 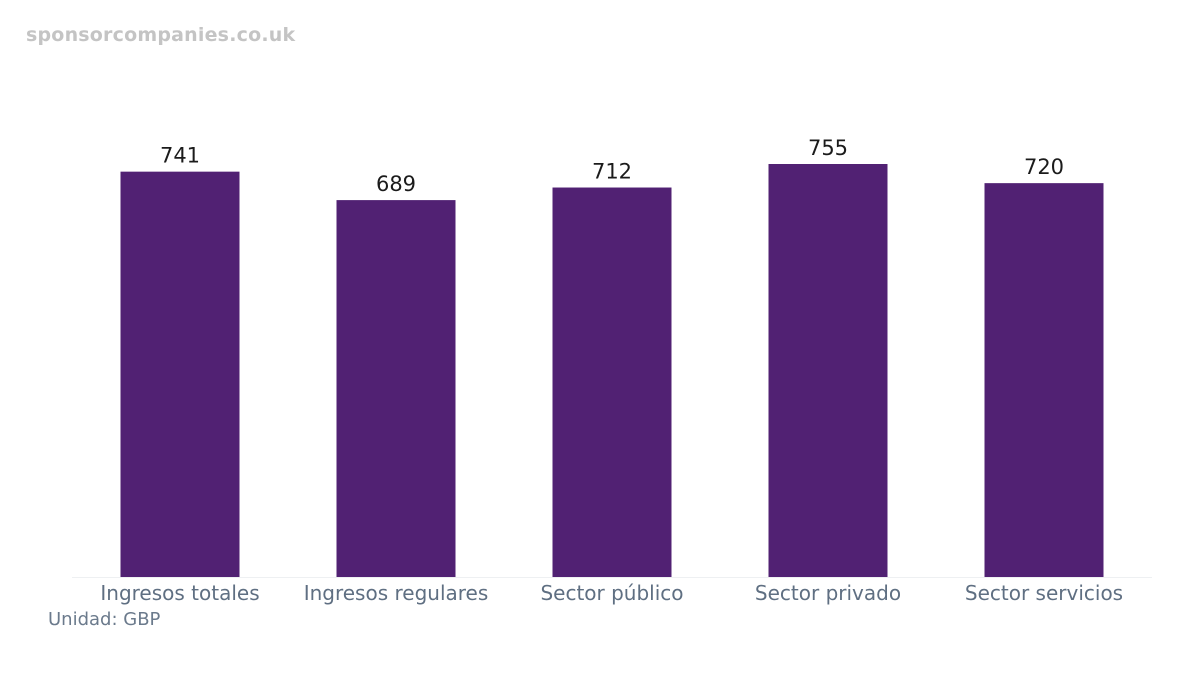 I want to click on bar-value-label-4: 720, so click(x=1044, y=167).